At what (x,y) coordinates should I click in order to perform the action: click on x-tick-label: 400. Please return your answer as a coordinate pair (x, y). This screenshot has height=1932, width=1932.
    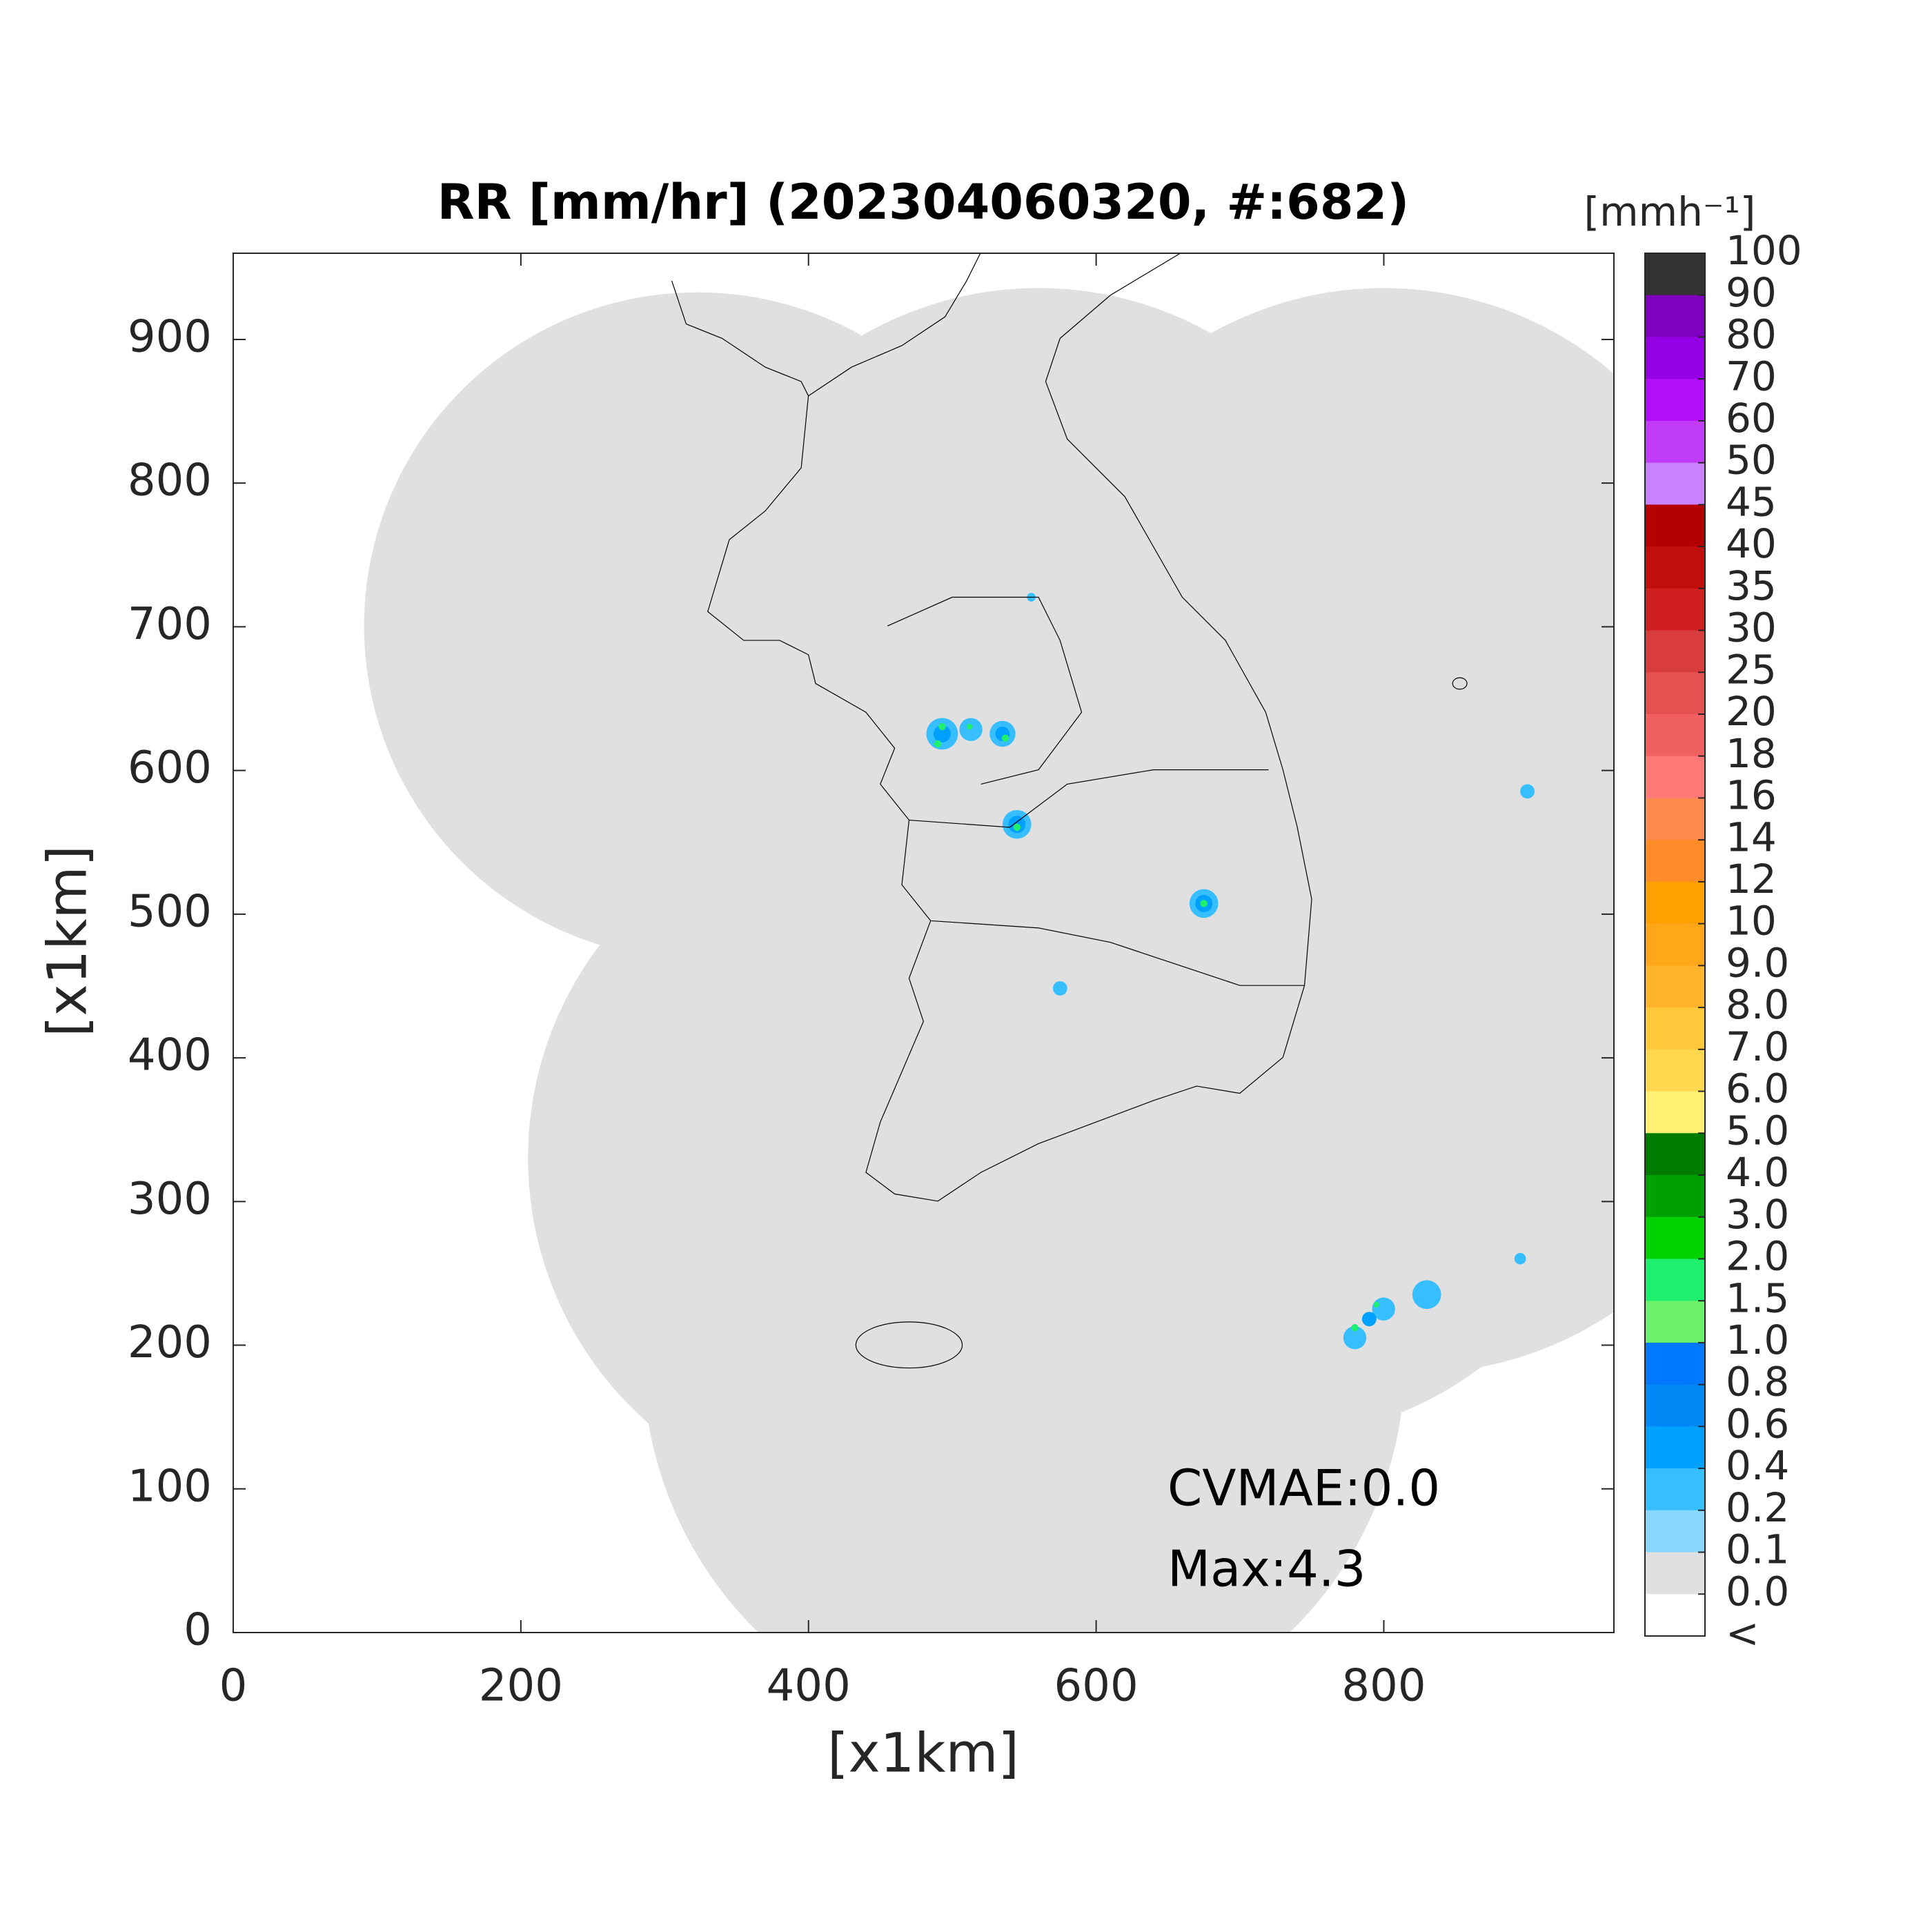
    Looking at the image, I should click on (809, 1686).